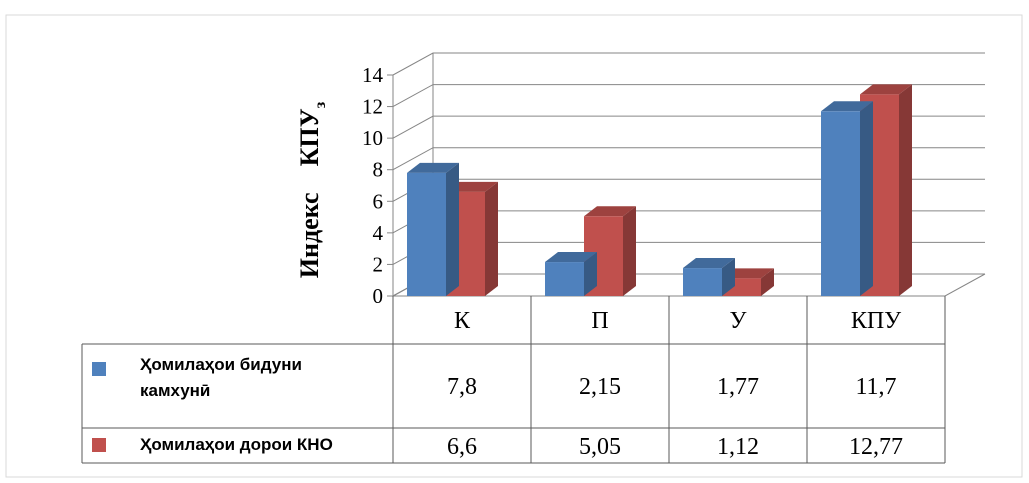 The image size is (1029, 483). Describe the element at coordinates (377, 185) in the screenshot. I see `y-axis: 0 2 4 6 8 10 12 14` at that location.